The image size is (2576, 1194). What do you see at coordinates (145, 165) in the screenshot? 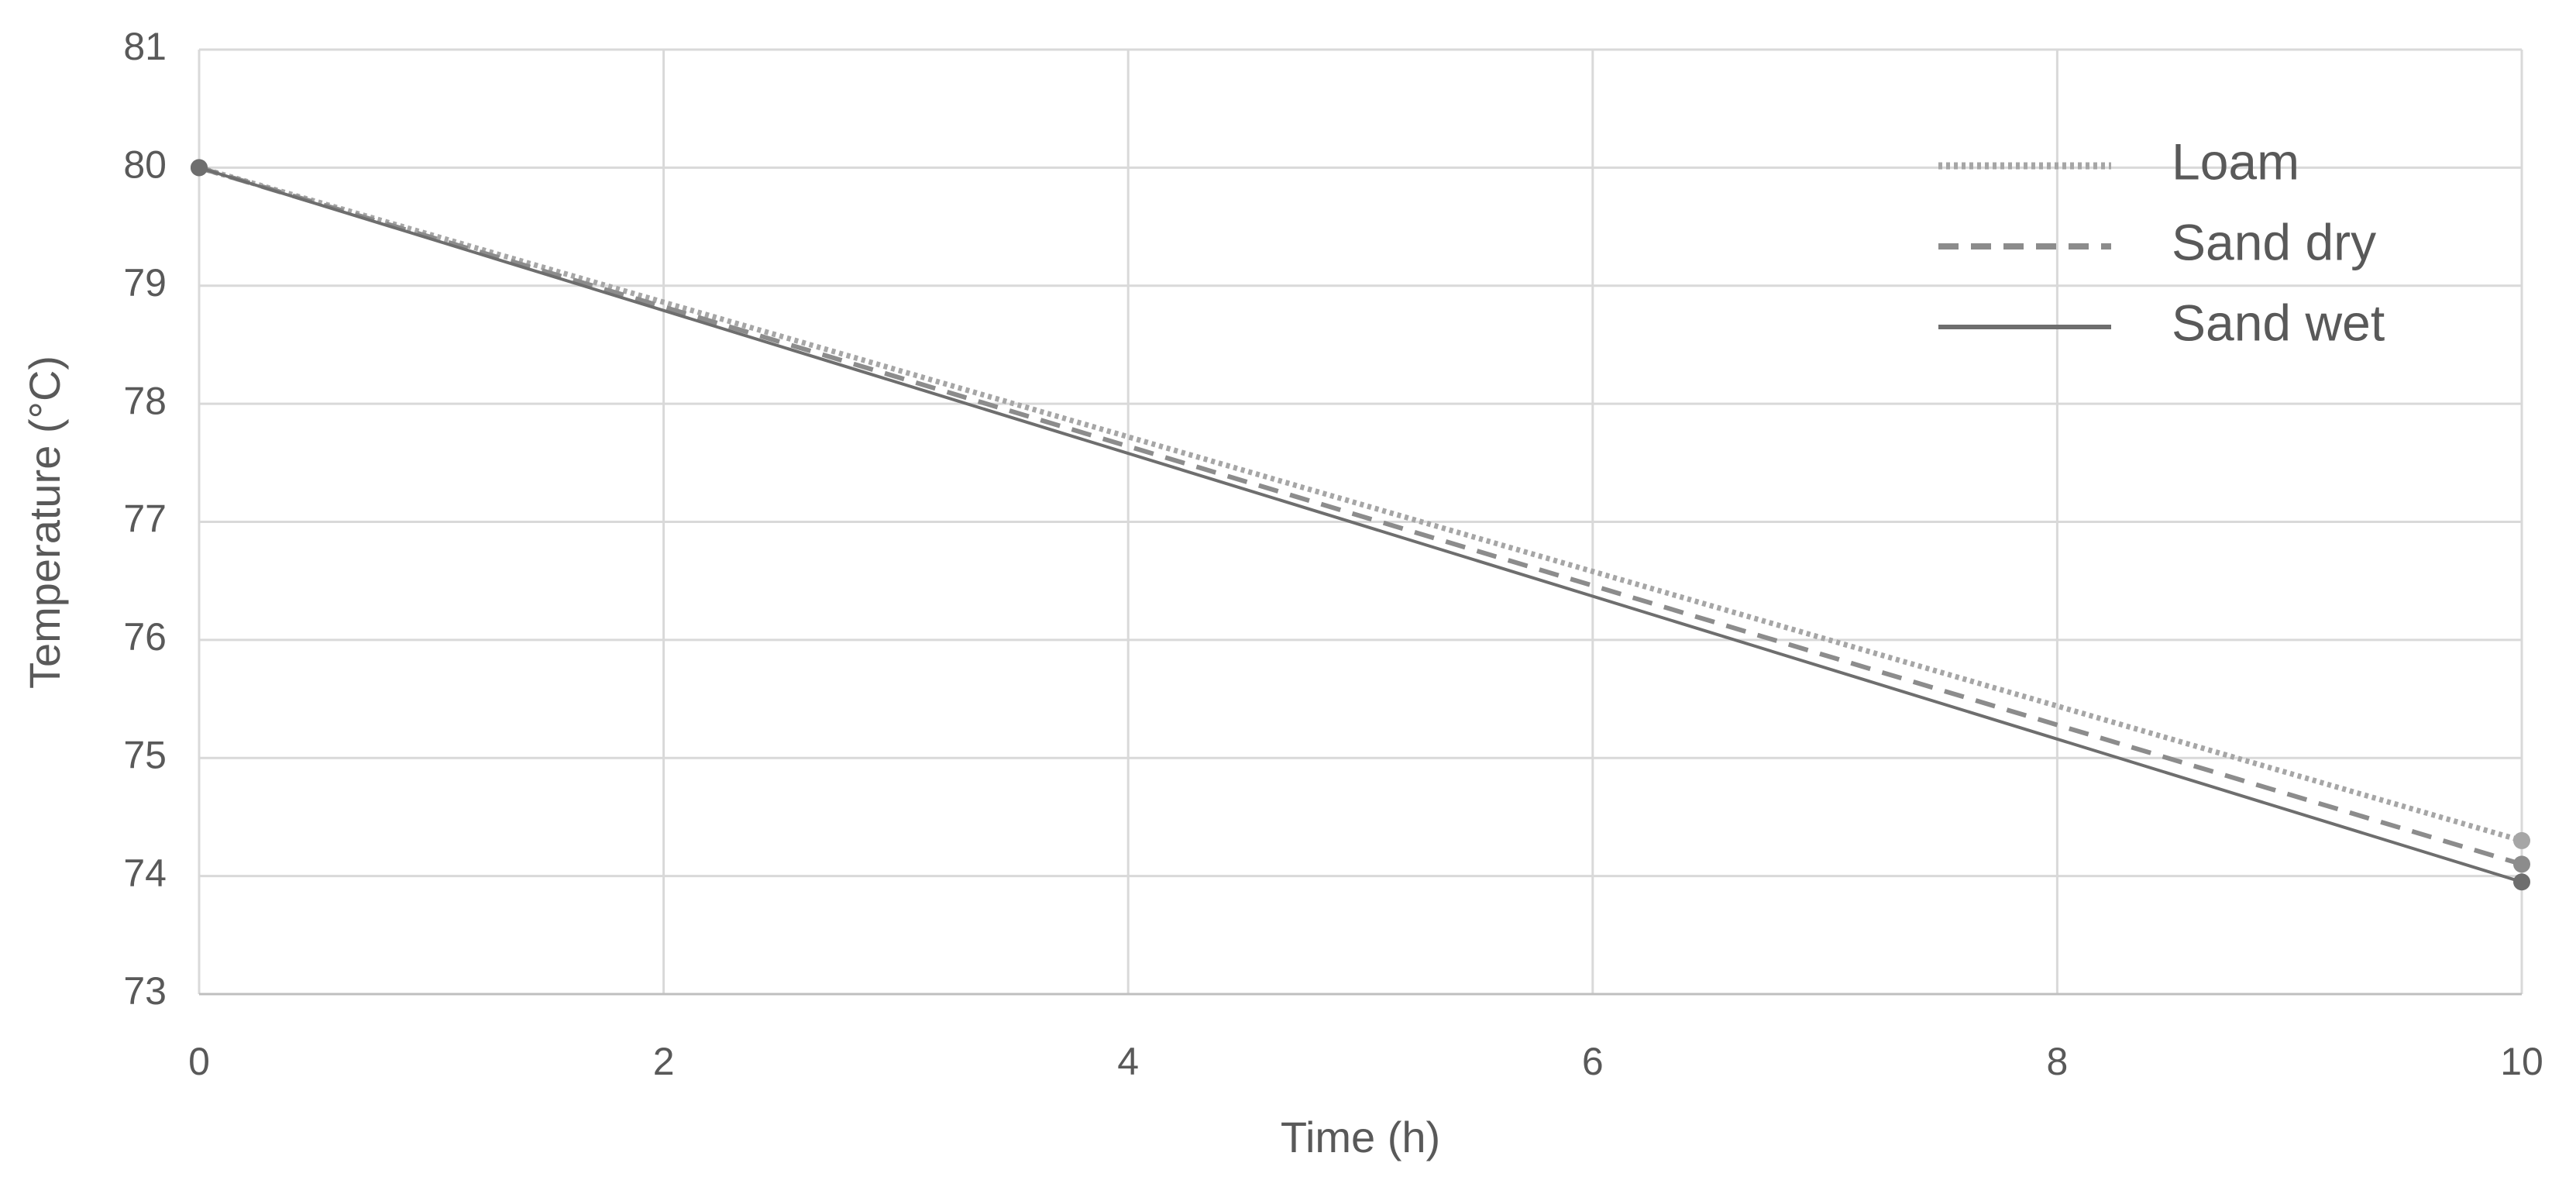
I see `y-tick-label: 80` at bounding box center [145, 165].